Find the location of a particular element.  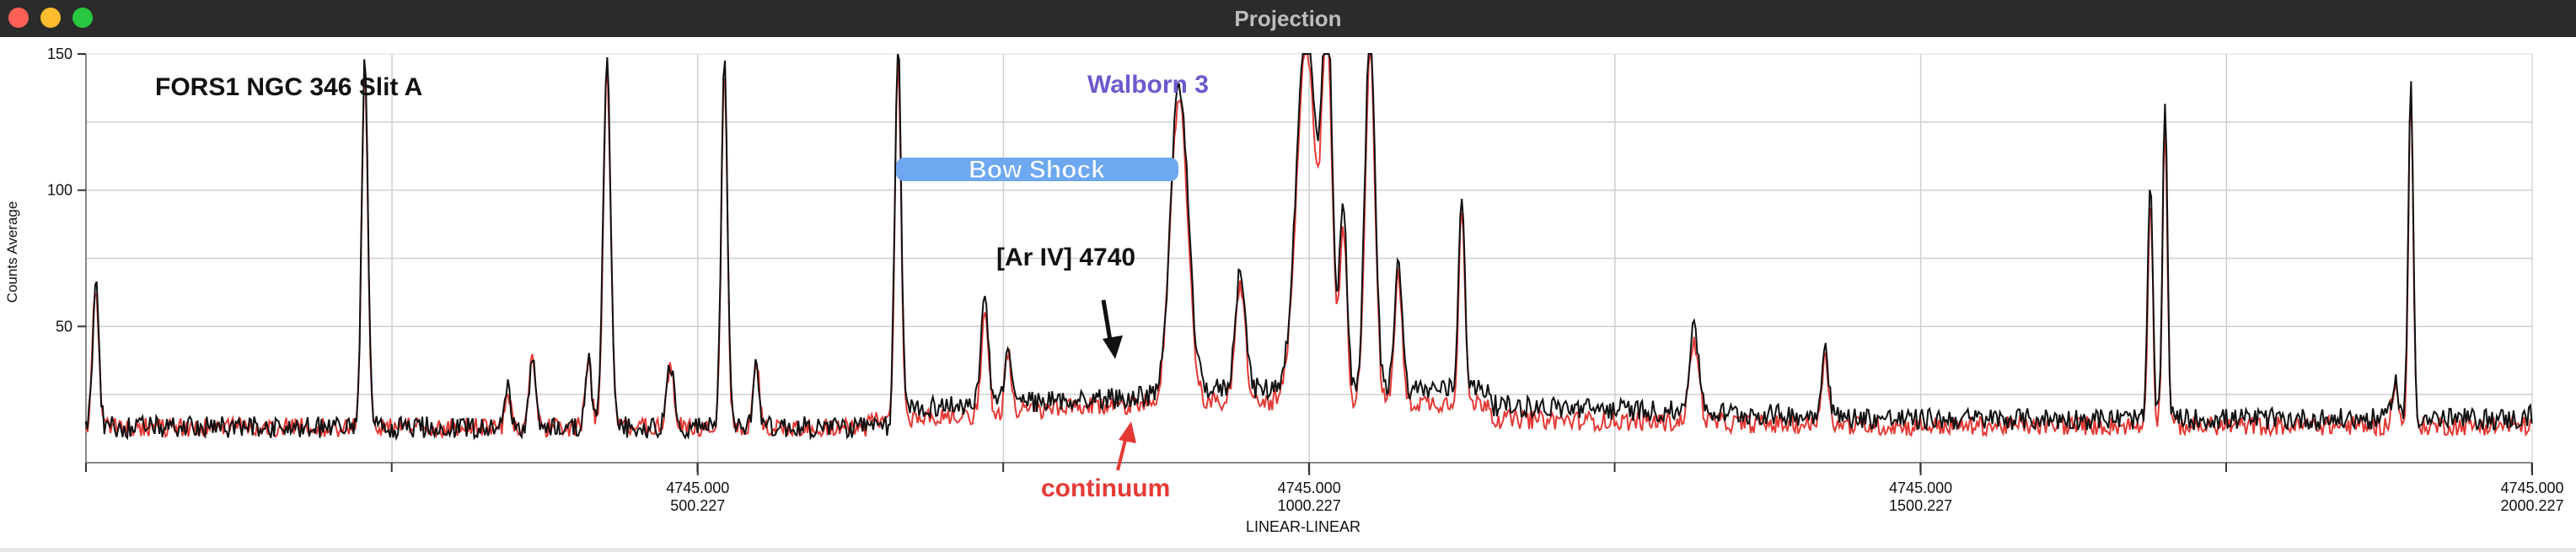

window-title: Projection is located at coordinates (1288, 18).